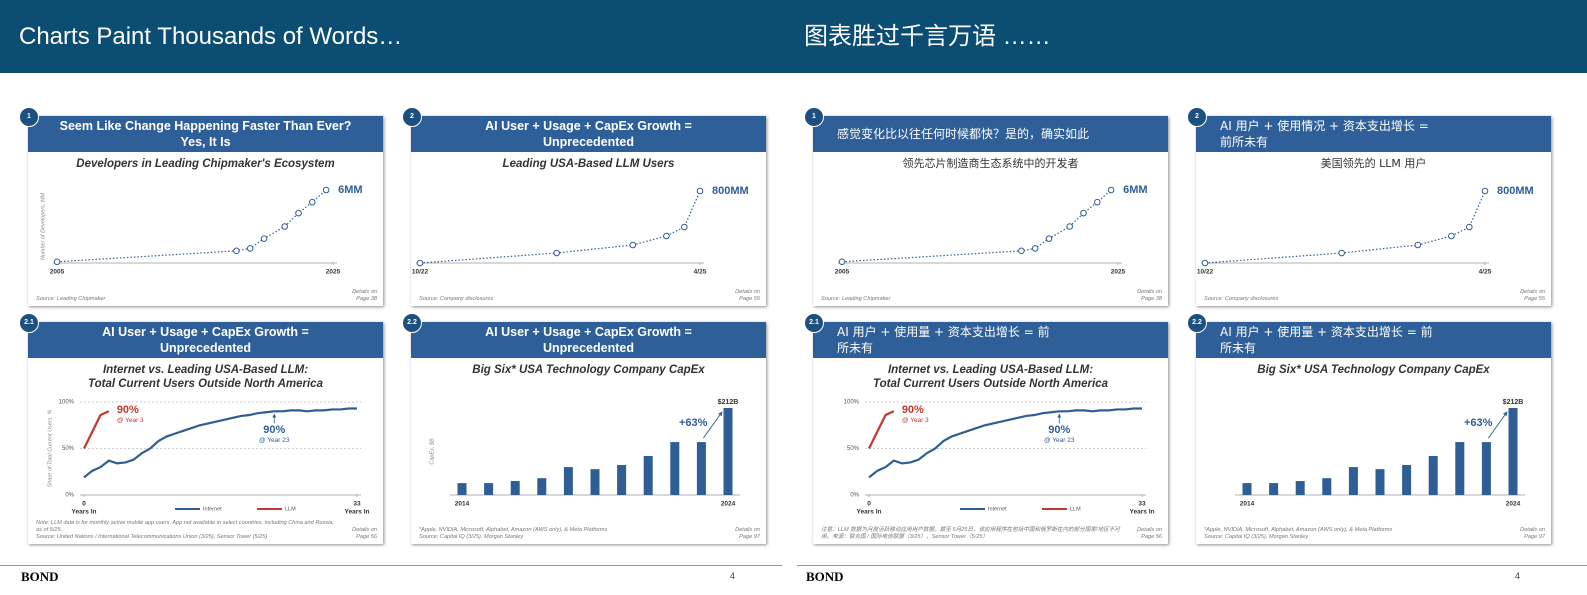 Image resolution: width=1587 pixels, height=595 pixels. What do you see at coordinates (854, 496) in the screenshot?
I see `y-tick-label: 0%` at bounding box center [854, 496].